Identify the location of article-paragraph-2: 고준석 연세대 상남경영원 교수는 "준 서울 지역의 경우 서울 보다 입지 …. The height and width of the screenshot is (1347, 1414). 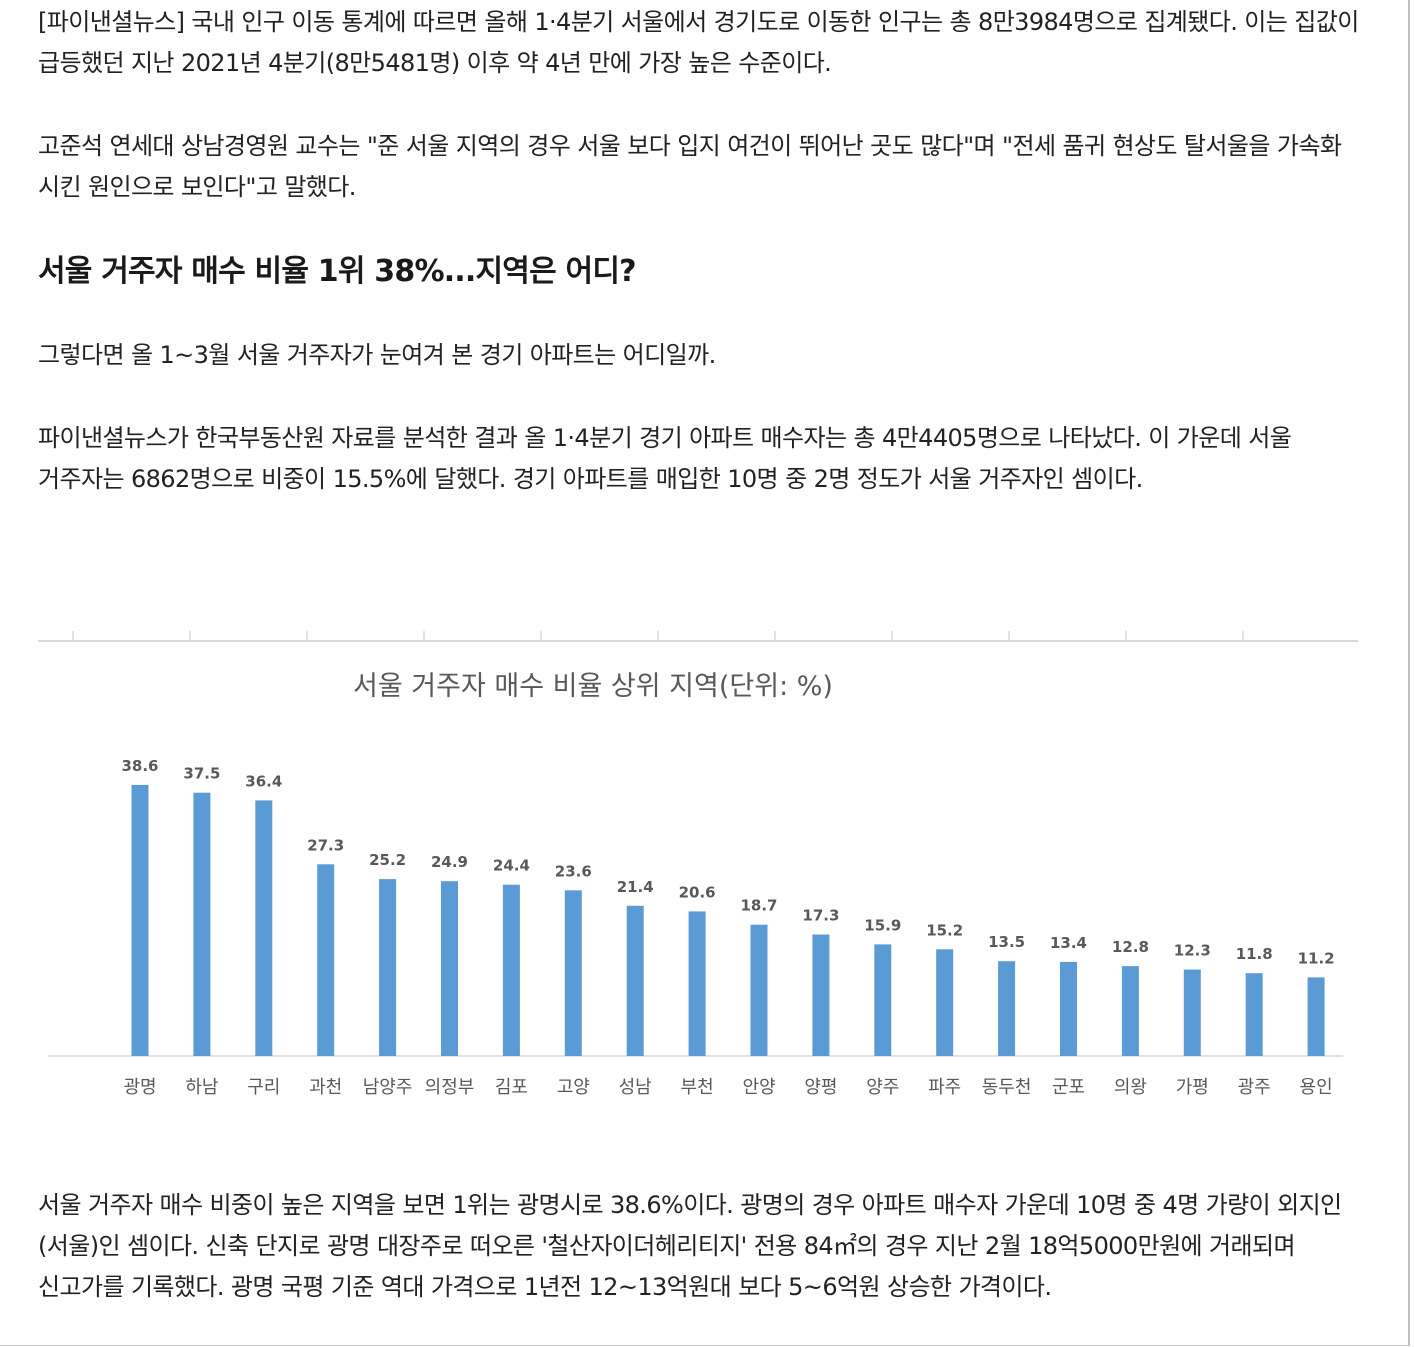
(690, 166).